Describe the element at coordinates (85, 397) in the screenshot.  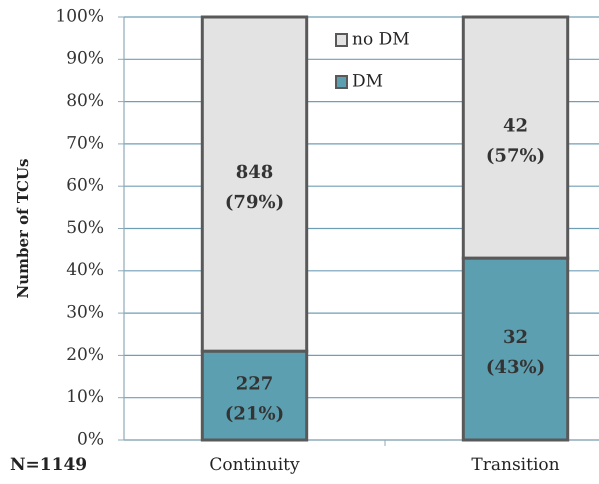
I see `y-tick-label: 10%` at that location.